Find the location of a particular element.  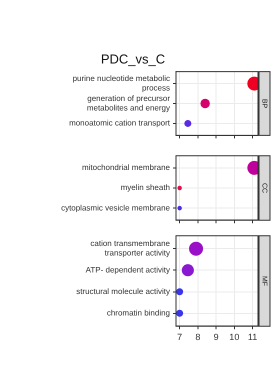

x-tick-label: 8 is located at coordinates (197, 337).